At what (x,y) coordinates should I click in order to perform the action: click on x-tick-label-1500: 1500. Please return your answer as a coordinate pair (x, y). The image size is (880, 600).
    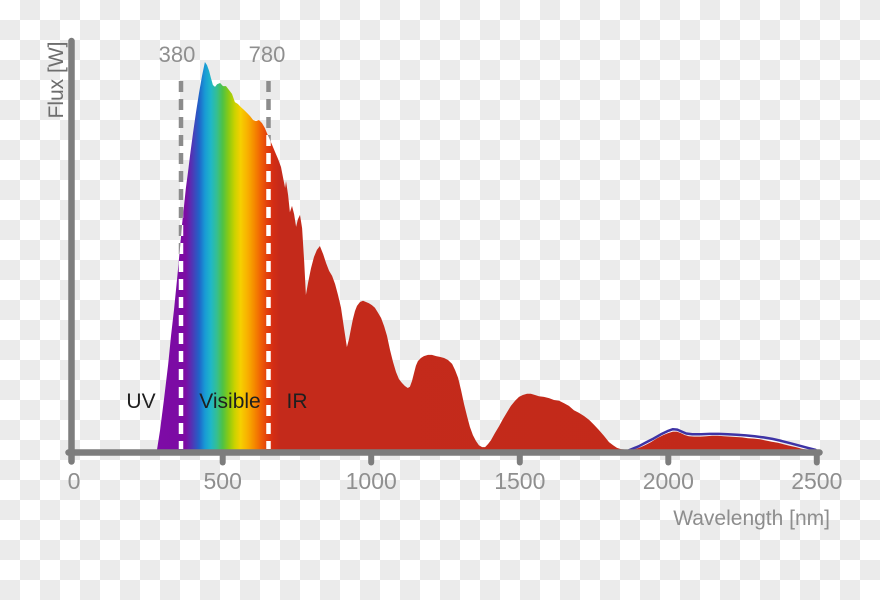
    Looking at the image, I should click on (519, 481).